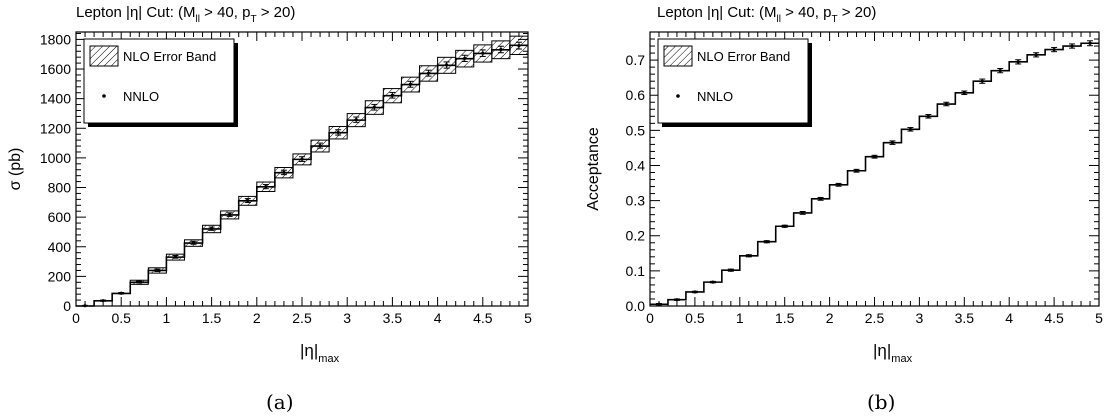 This screenshot has height=418, width=1109. I want to click on x-tick-label: 3, so click(920, 318).